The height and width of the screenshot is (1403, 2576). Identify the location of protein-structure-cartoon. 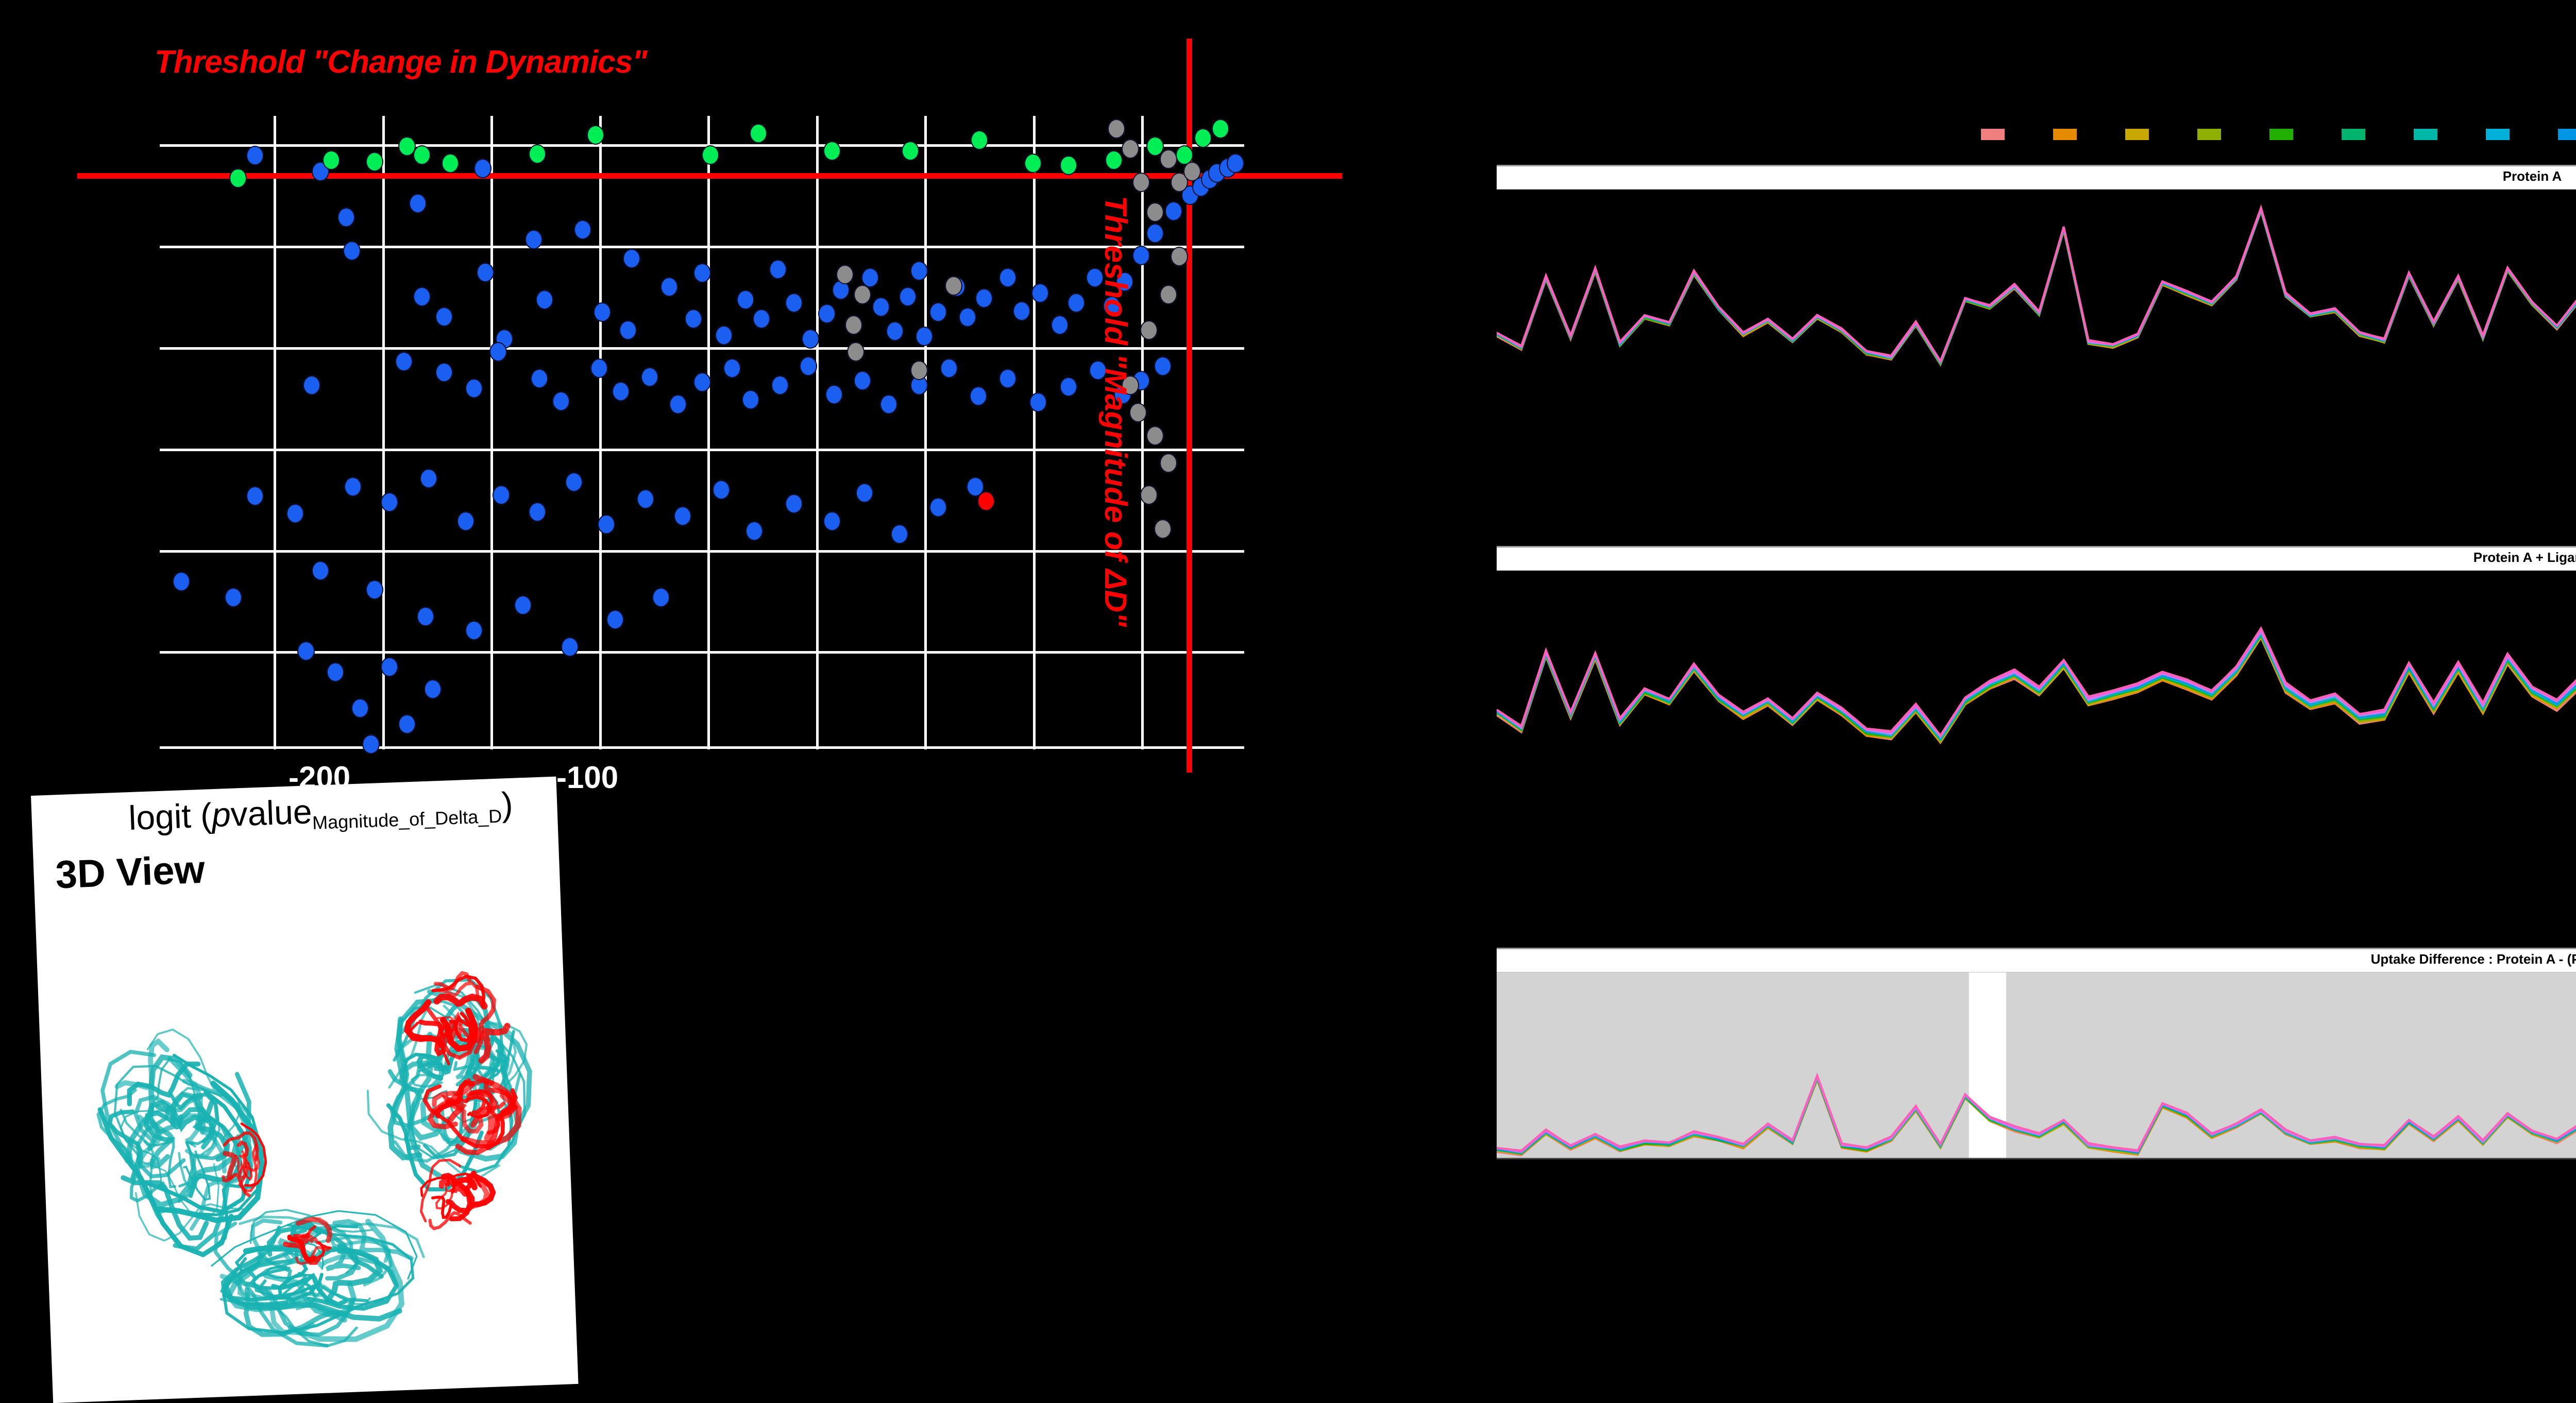
(311, 1143).